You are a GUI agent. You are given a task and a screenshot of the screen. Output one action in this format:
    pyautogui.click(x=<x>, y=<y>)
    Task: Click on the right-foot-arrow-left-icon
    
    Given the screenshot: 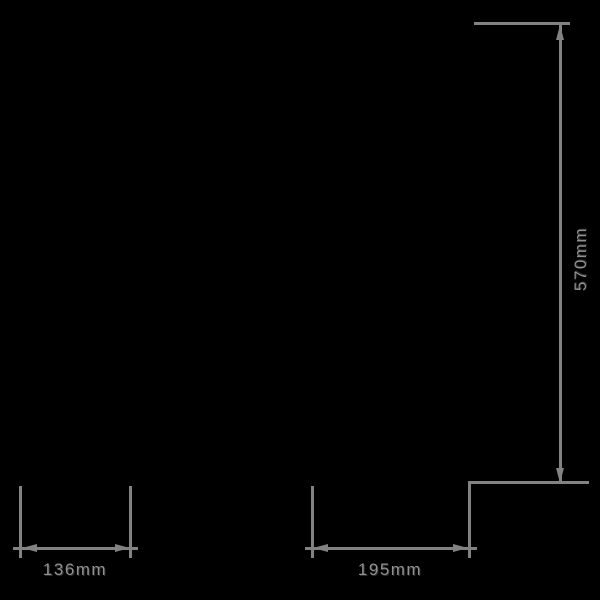 What is the action you would take?
    pyautogui.click(x=320, y=548)
    